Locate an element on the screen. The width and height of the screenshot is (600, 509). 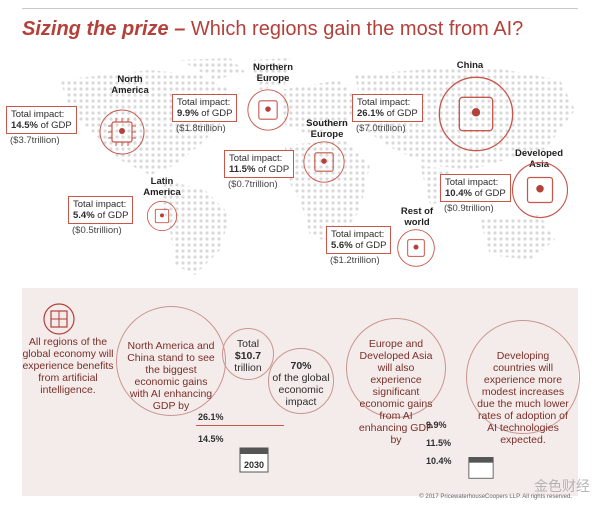
impact-pct: 5.6% is located at coordinates (342, 245).